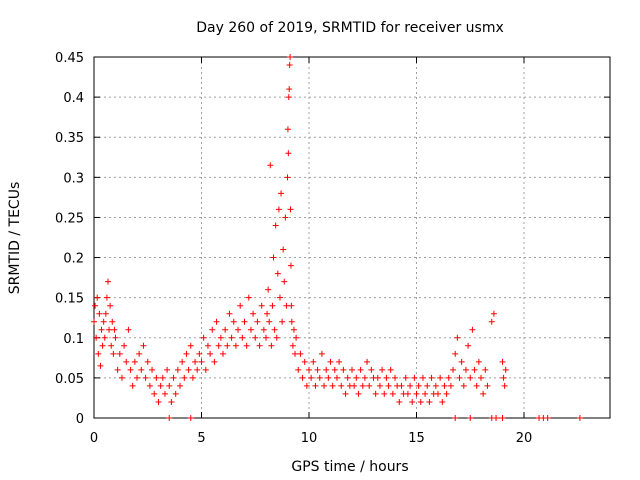  Describe the element at coordinates (73, 98) in the screenshot. I see `y-tick-label: 0.4` at that location.